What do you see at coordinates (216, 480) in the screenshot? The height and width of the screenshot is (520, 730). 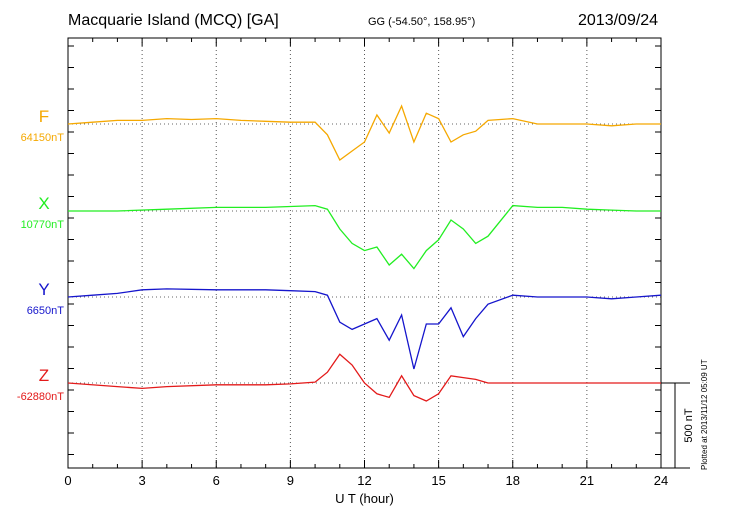 I see `x-tick-label: 6` at bounding box center [216, 480].